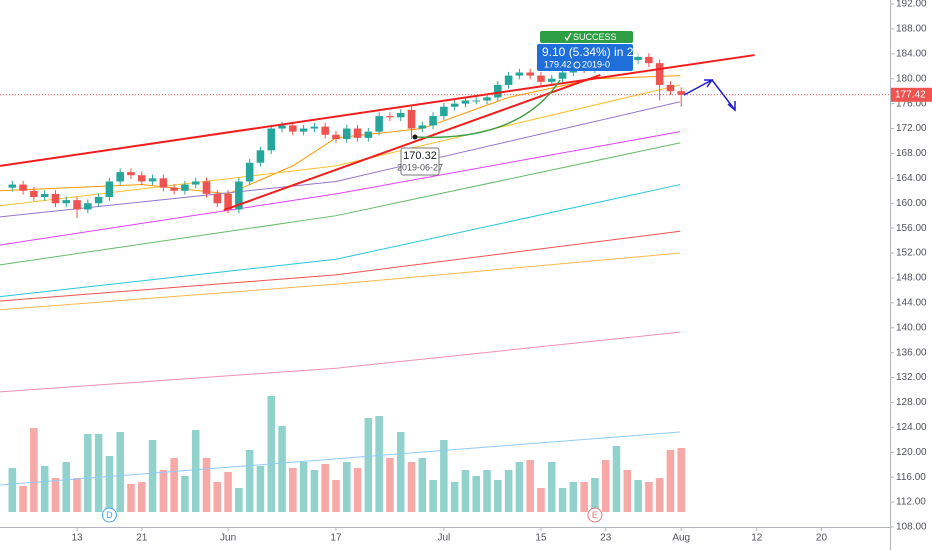 This screenshot has height=550, width=932. I want to click on last-price-box, so click(911, 94).